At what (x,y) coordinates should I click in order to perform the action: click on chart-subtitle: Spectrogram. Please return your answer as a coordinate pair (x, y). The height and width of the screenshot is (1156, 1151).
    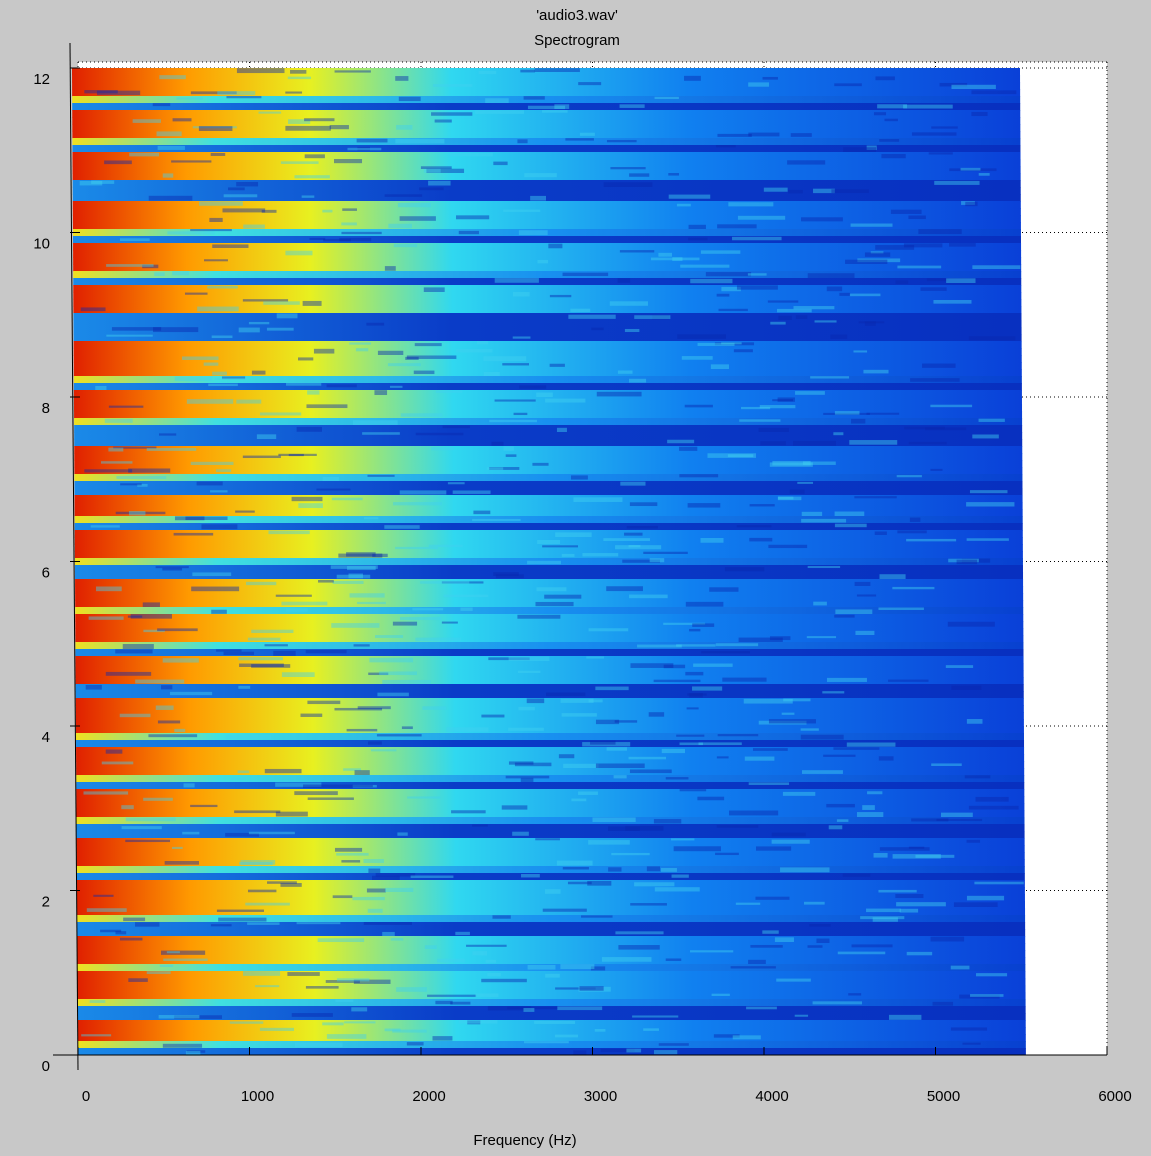
    Looking at the image, I should click on (577, 40).